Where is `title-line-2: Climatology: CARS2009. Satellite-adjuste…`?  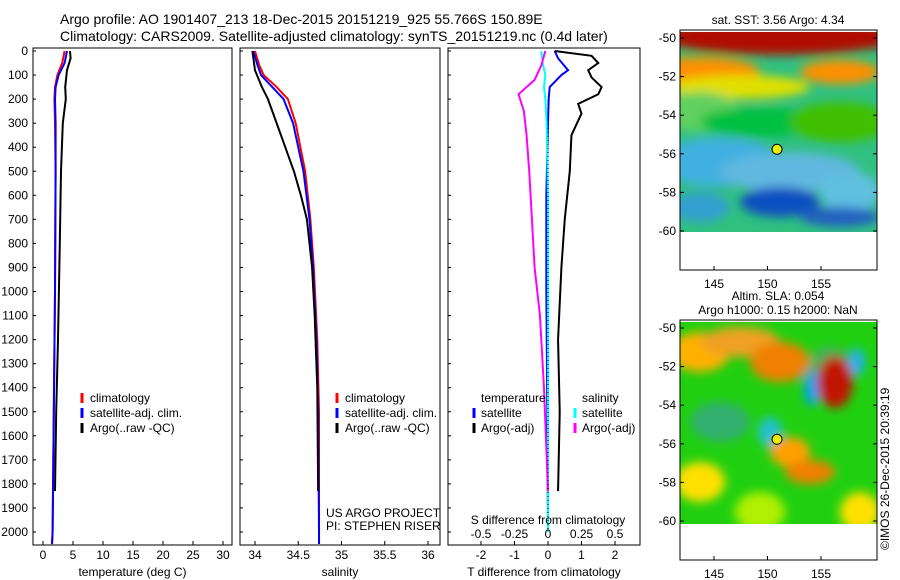
title-line-2: Climatology: CARS2009. Satellite-adjuste… is located at coordinates (334, 36).